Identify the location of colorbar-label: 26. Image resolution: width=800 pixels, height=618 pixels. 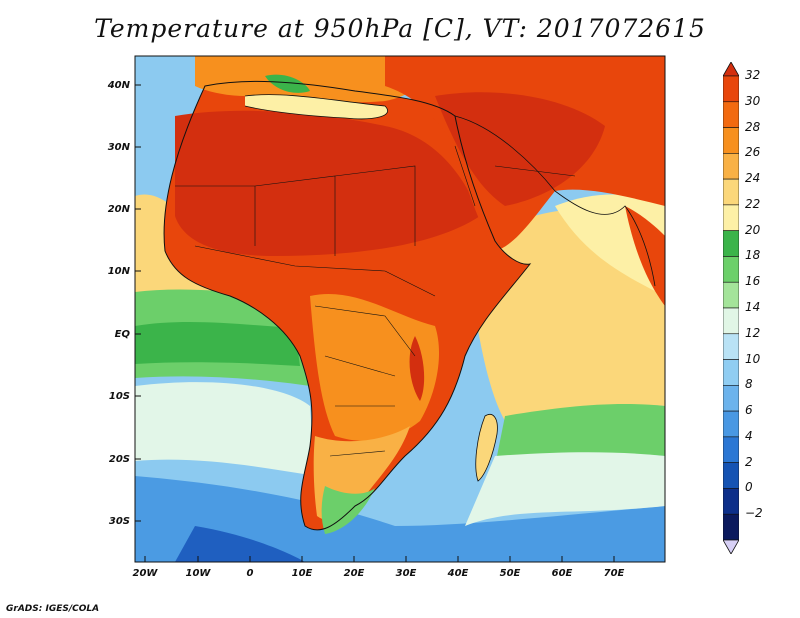
(753, 152).